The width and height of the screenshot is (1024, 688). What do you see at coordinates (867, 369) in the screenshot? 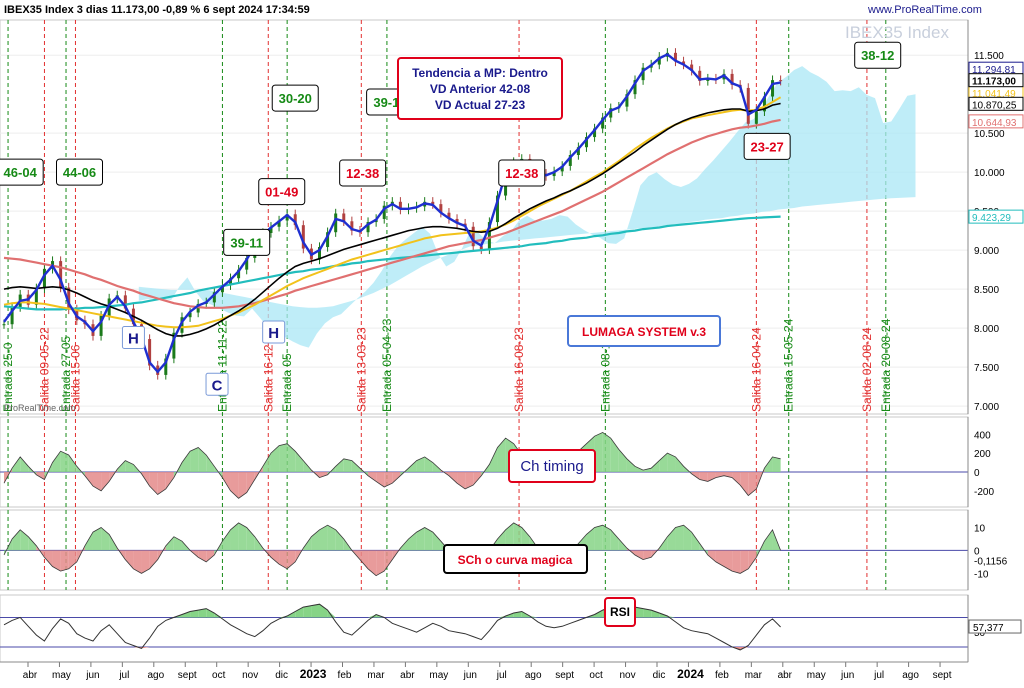
I see `exit-signal-label: Salida 02-08-24` at bounding box center [867, 369].